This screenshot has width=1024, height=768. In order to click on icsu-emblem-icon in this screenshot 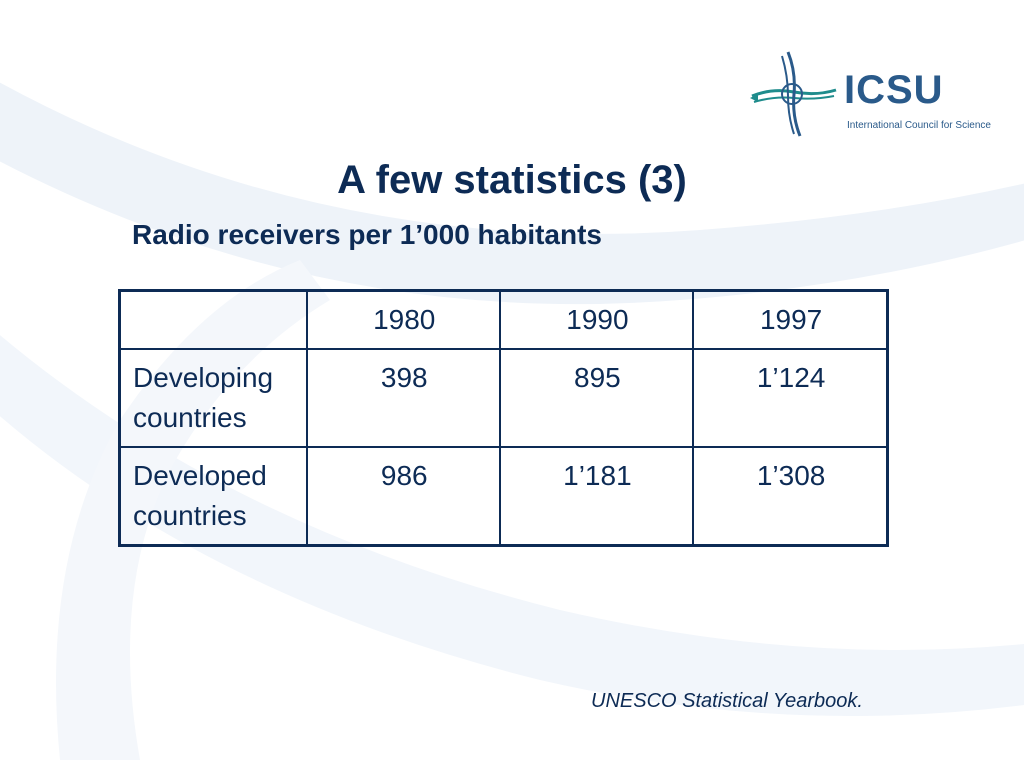, I will do `click(793, 94)`.